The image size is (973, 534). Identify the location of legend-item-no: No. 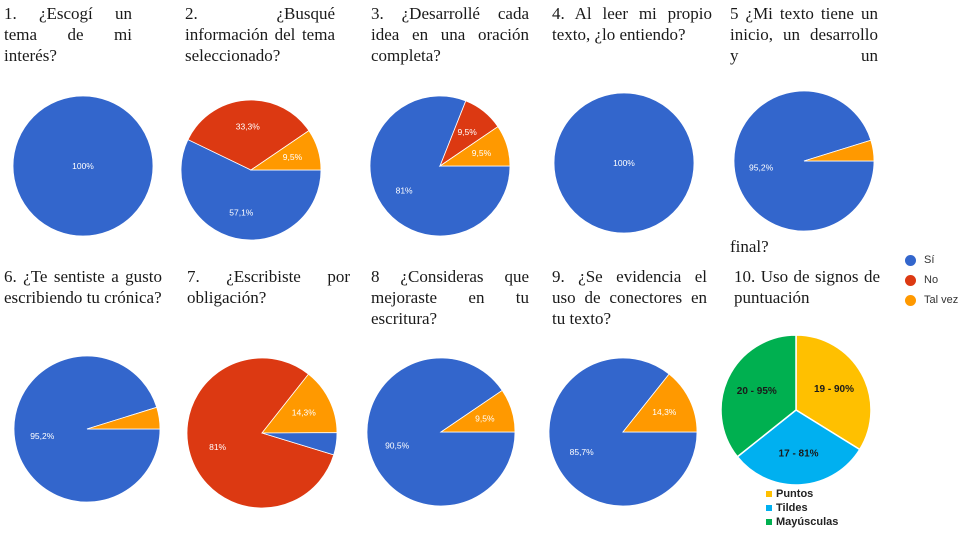
(931, 280).